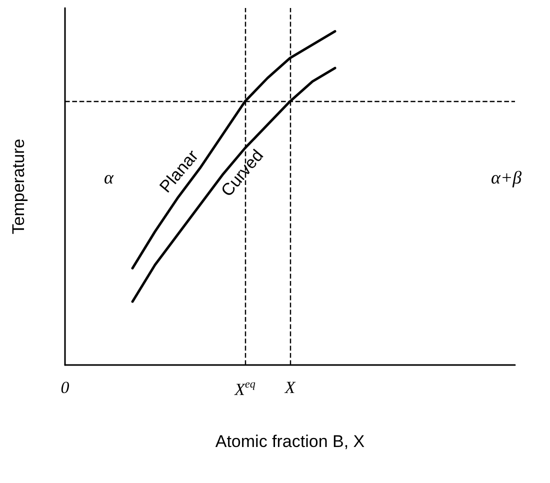 The image size is (550, 483). I want to click on y-axis-title: Temperature, so click(18, 186).